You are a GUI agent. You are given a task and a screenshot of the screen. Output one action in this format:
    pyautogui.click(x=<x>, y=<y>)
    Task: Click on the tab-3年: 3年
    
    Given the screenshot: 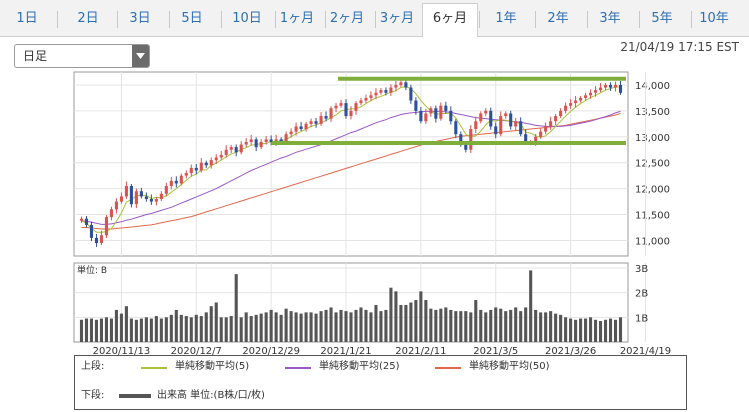 What is the action you would take?
    pyautogui.click(x=610, y=18)
    